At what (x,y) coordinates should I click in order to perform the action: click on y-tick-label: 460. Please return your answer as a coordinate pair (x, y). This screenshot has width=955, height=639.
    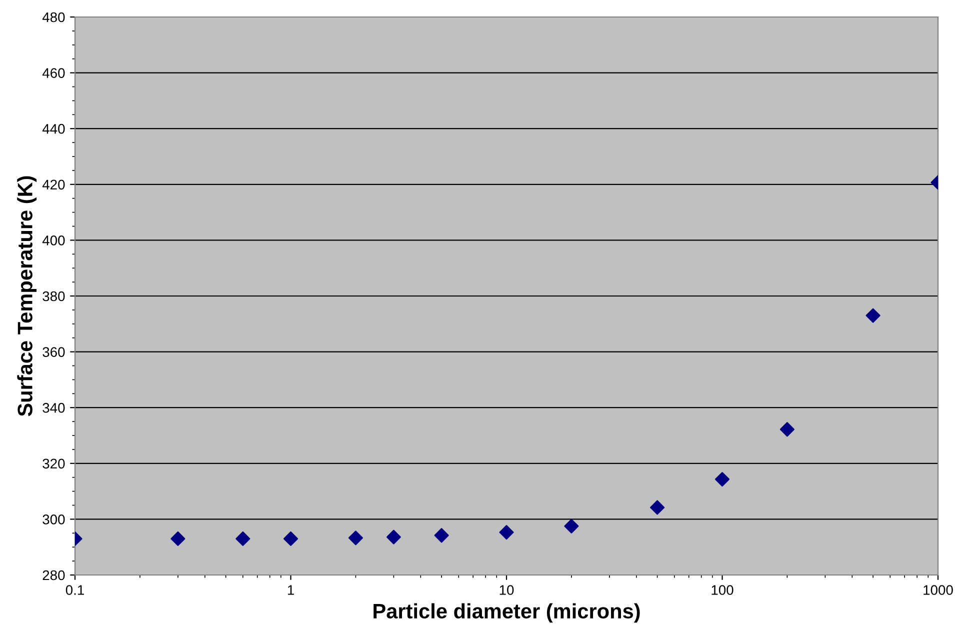
    Looking at the image, I should click on (53, 73).